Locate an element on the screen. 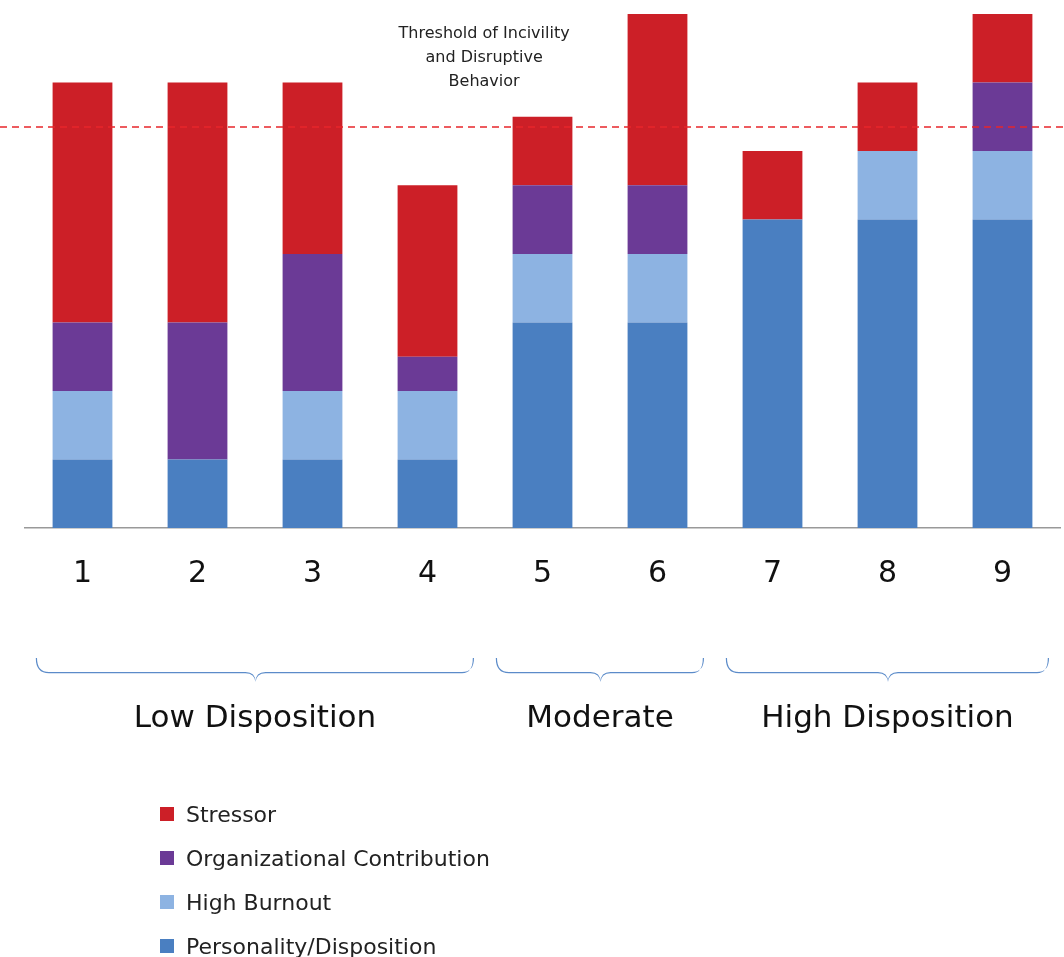 The width and height of the screenshot is (1064, 957). x-tick-label: 3 is located at coordinates (312, 571).